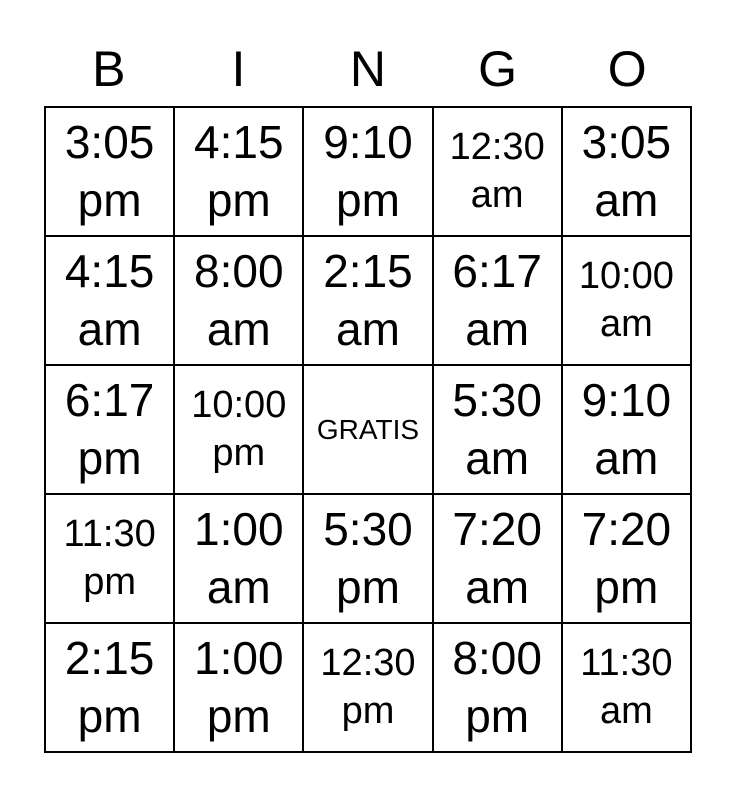 The image size is (736, 800). What do you see at coordinates (626, 429) in the screenshot?
I see `bingo-cell: 9:10 am` at bounding box center [626, 429].